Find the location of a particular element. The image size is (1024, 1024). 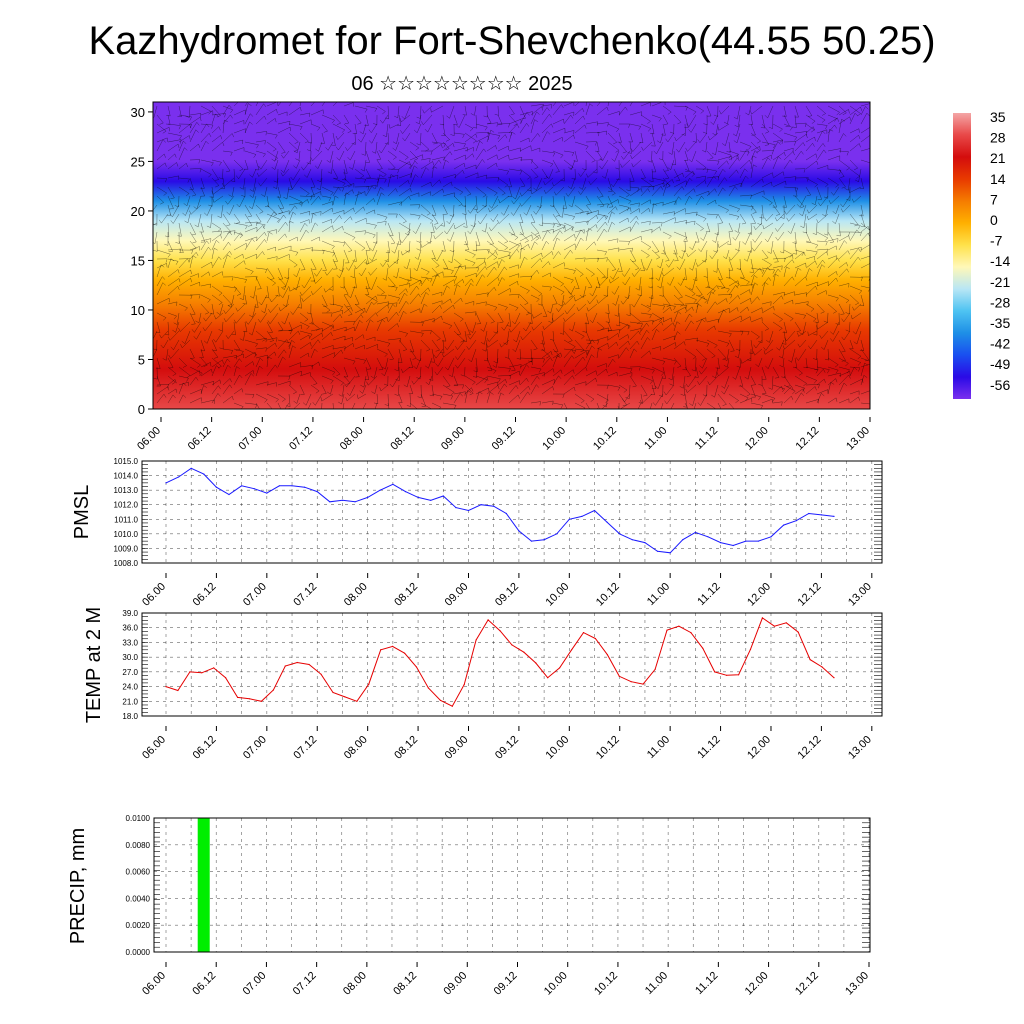

colorbar-labels: 35 28 21 14 7 0 -7 -14 -21 -28 -35 -42 -49 -56 is located at coordinates (1000, 251).